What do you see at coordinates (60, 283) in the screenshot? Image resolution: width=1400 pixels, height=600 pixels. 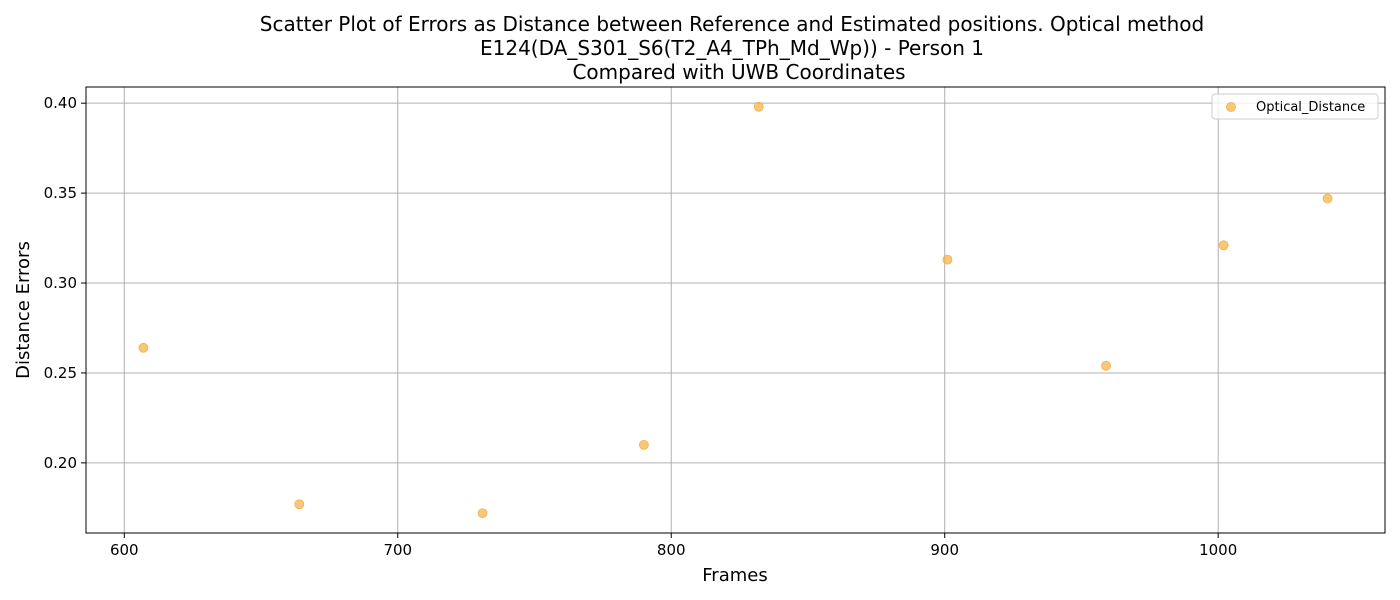 I see `y-tick-label: 0.30` at bounding box center [60, 283].